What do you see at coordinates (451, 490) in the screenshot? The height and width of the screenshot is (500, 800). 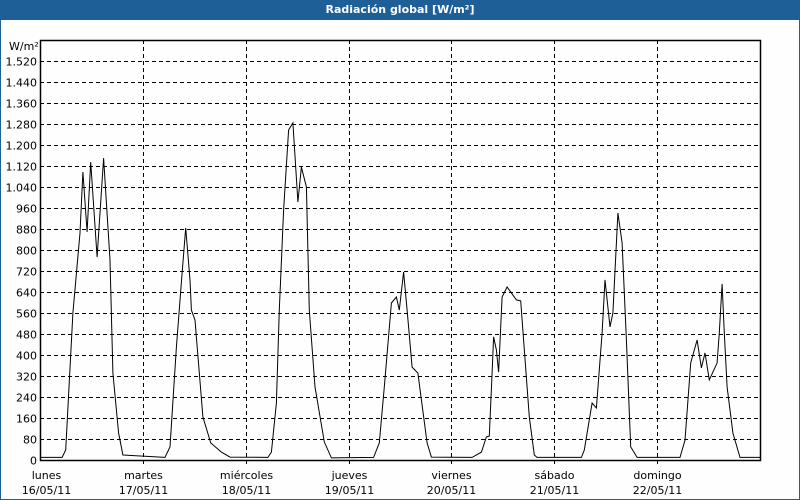 I see `x-tick-date-label: 20/05/11` at bounding box center [451, 490].